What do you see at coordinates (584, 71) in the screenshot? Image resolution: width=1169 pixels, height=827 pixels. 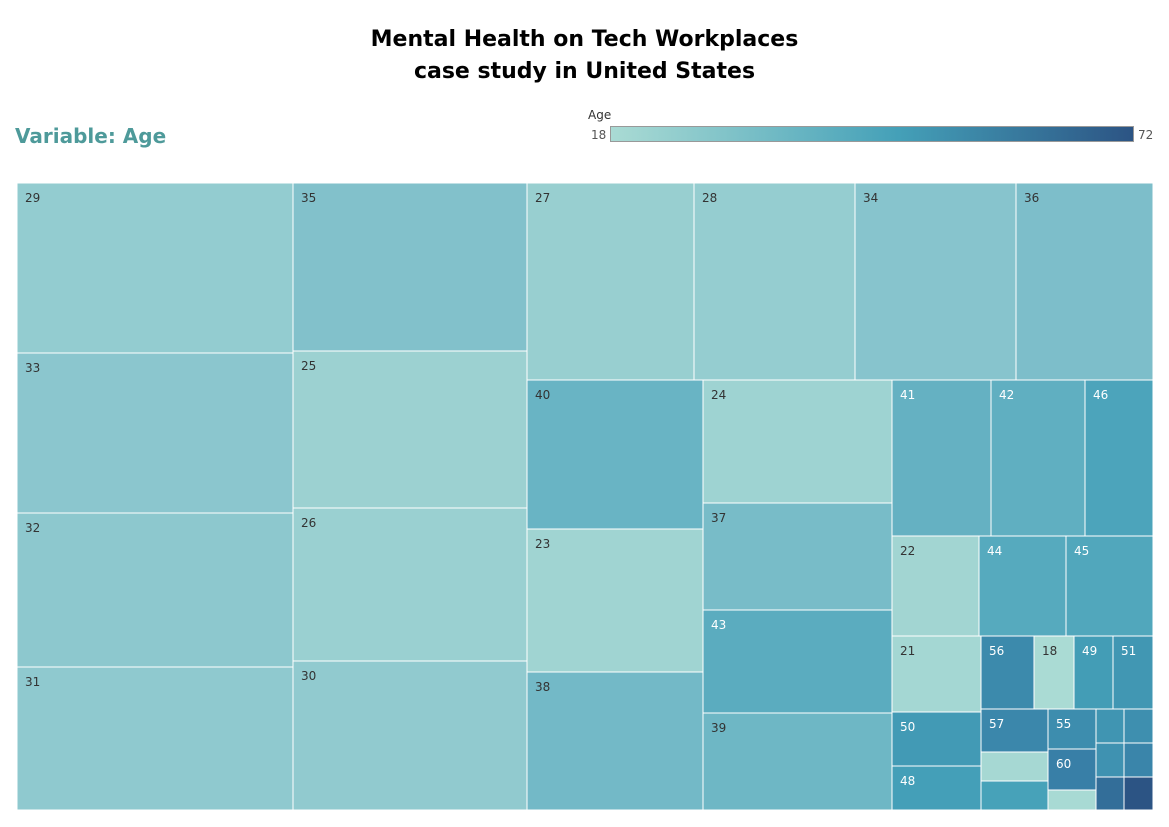 I see `chart-title-line-2: case study in United States` at bounding box center [584, 71].